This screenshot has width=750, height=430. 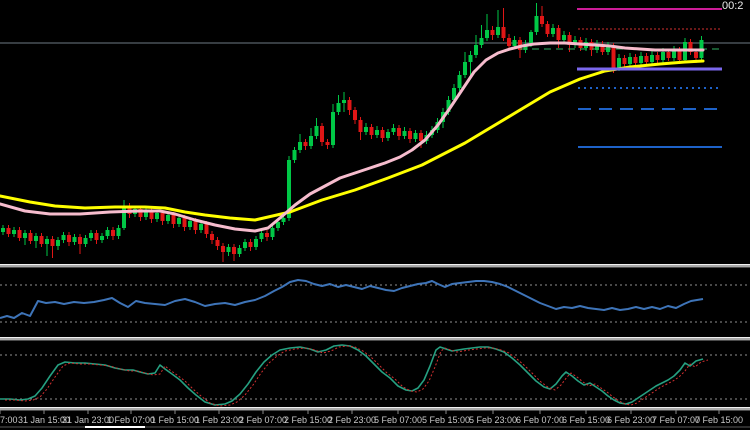 What do you see at coordinates (398, 420) in the screenshot?
I see `time-axis-label: 5 Feb 07:00` at bounding box center [398, 420].